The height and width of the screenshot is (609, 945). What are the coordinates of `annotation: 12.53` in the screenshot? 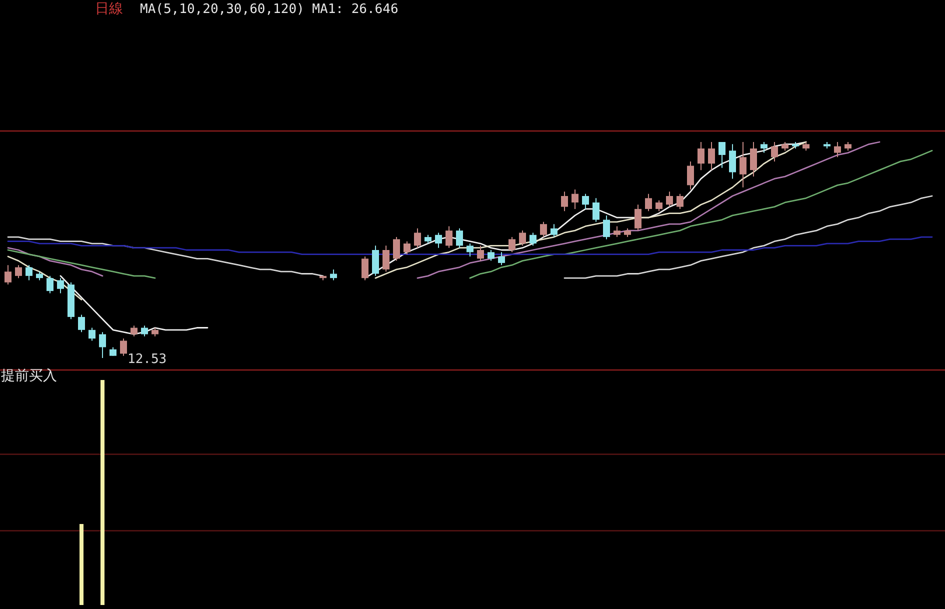 It's located at (147, 359).